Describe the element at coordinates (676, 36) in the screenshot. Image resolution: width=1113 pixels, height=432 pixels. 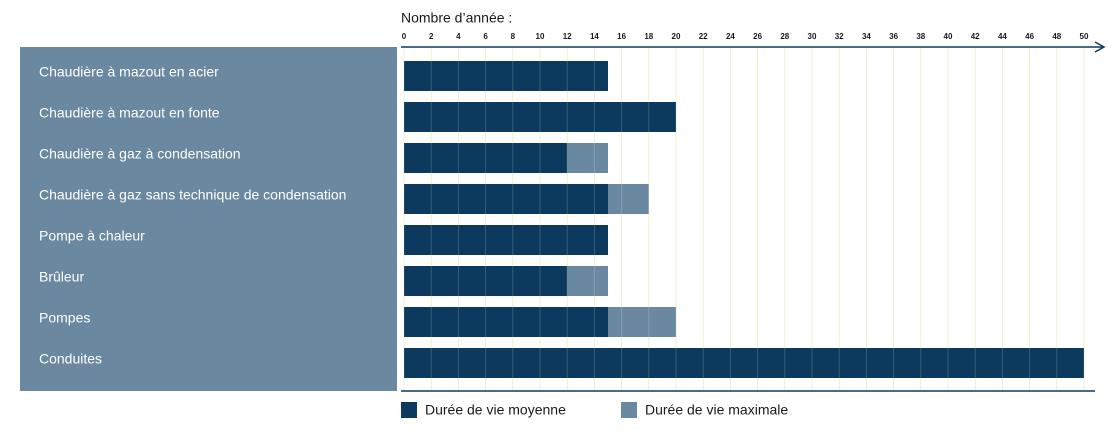
I see `x-tick-label: 20` at that location.